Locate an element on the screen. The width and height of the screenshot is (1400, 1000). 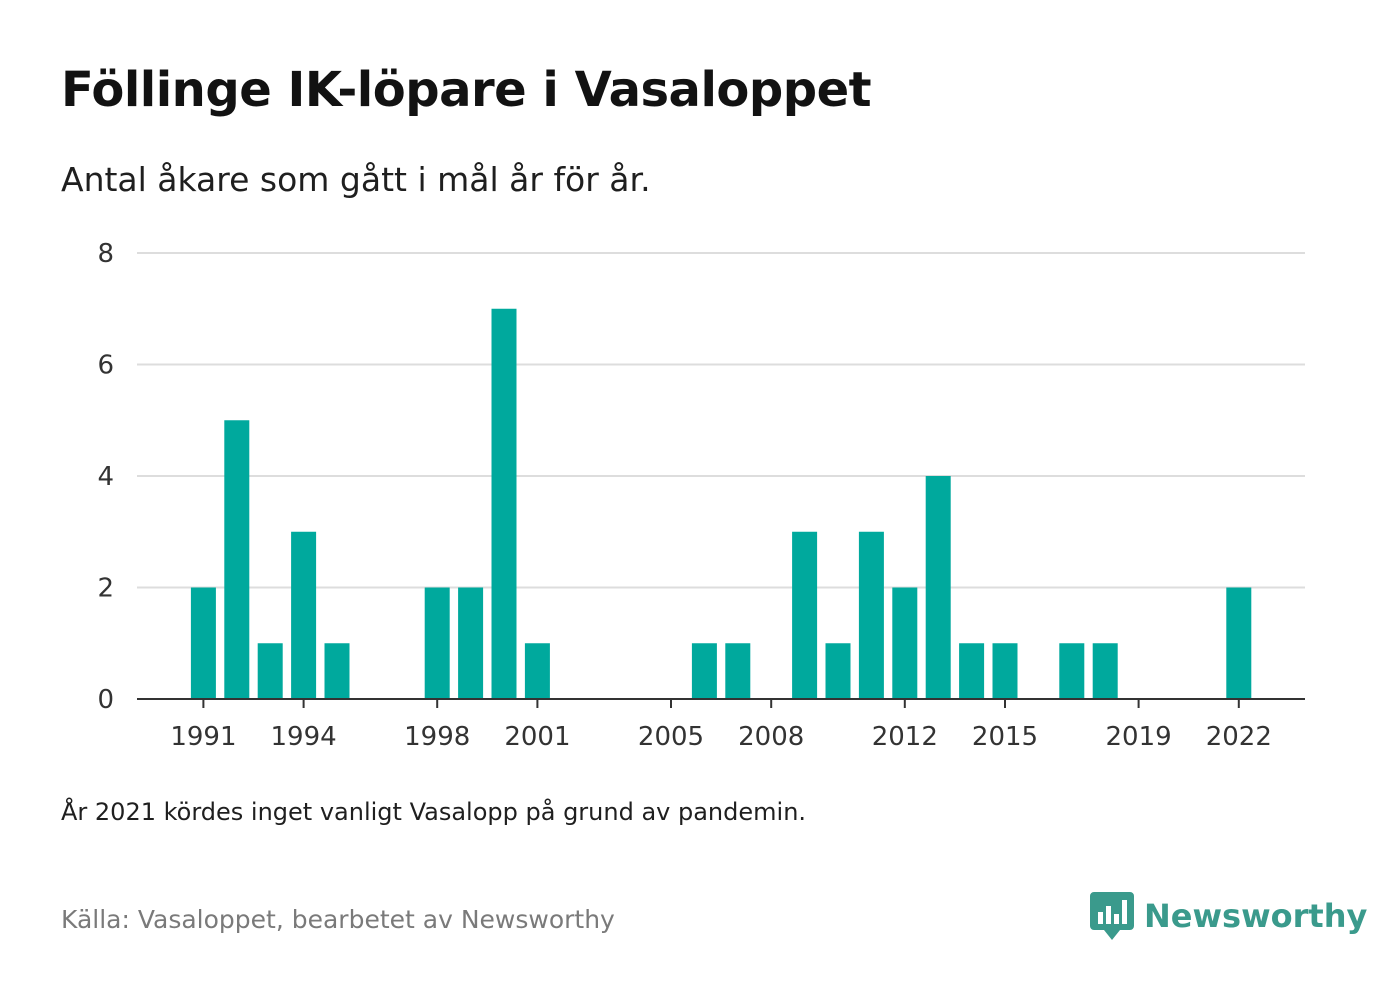
x-tick-label: 2005 is located at coordinates (671, 737).